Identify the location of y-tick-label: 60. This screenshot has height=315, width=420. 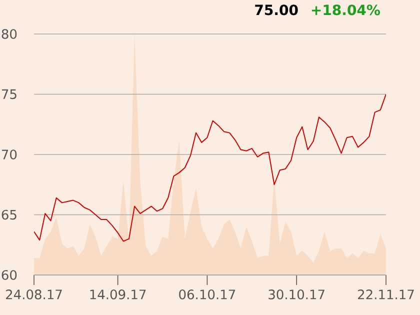
(9, 275).